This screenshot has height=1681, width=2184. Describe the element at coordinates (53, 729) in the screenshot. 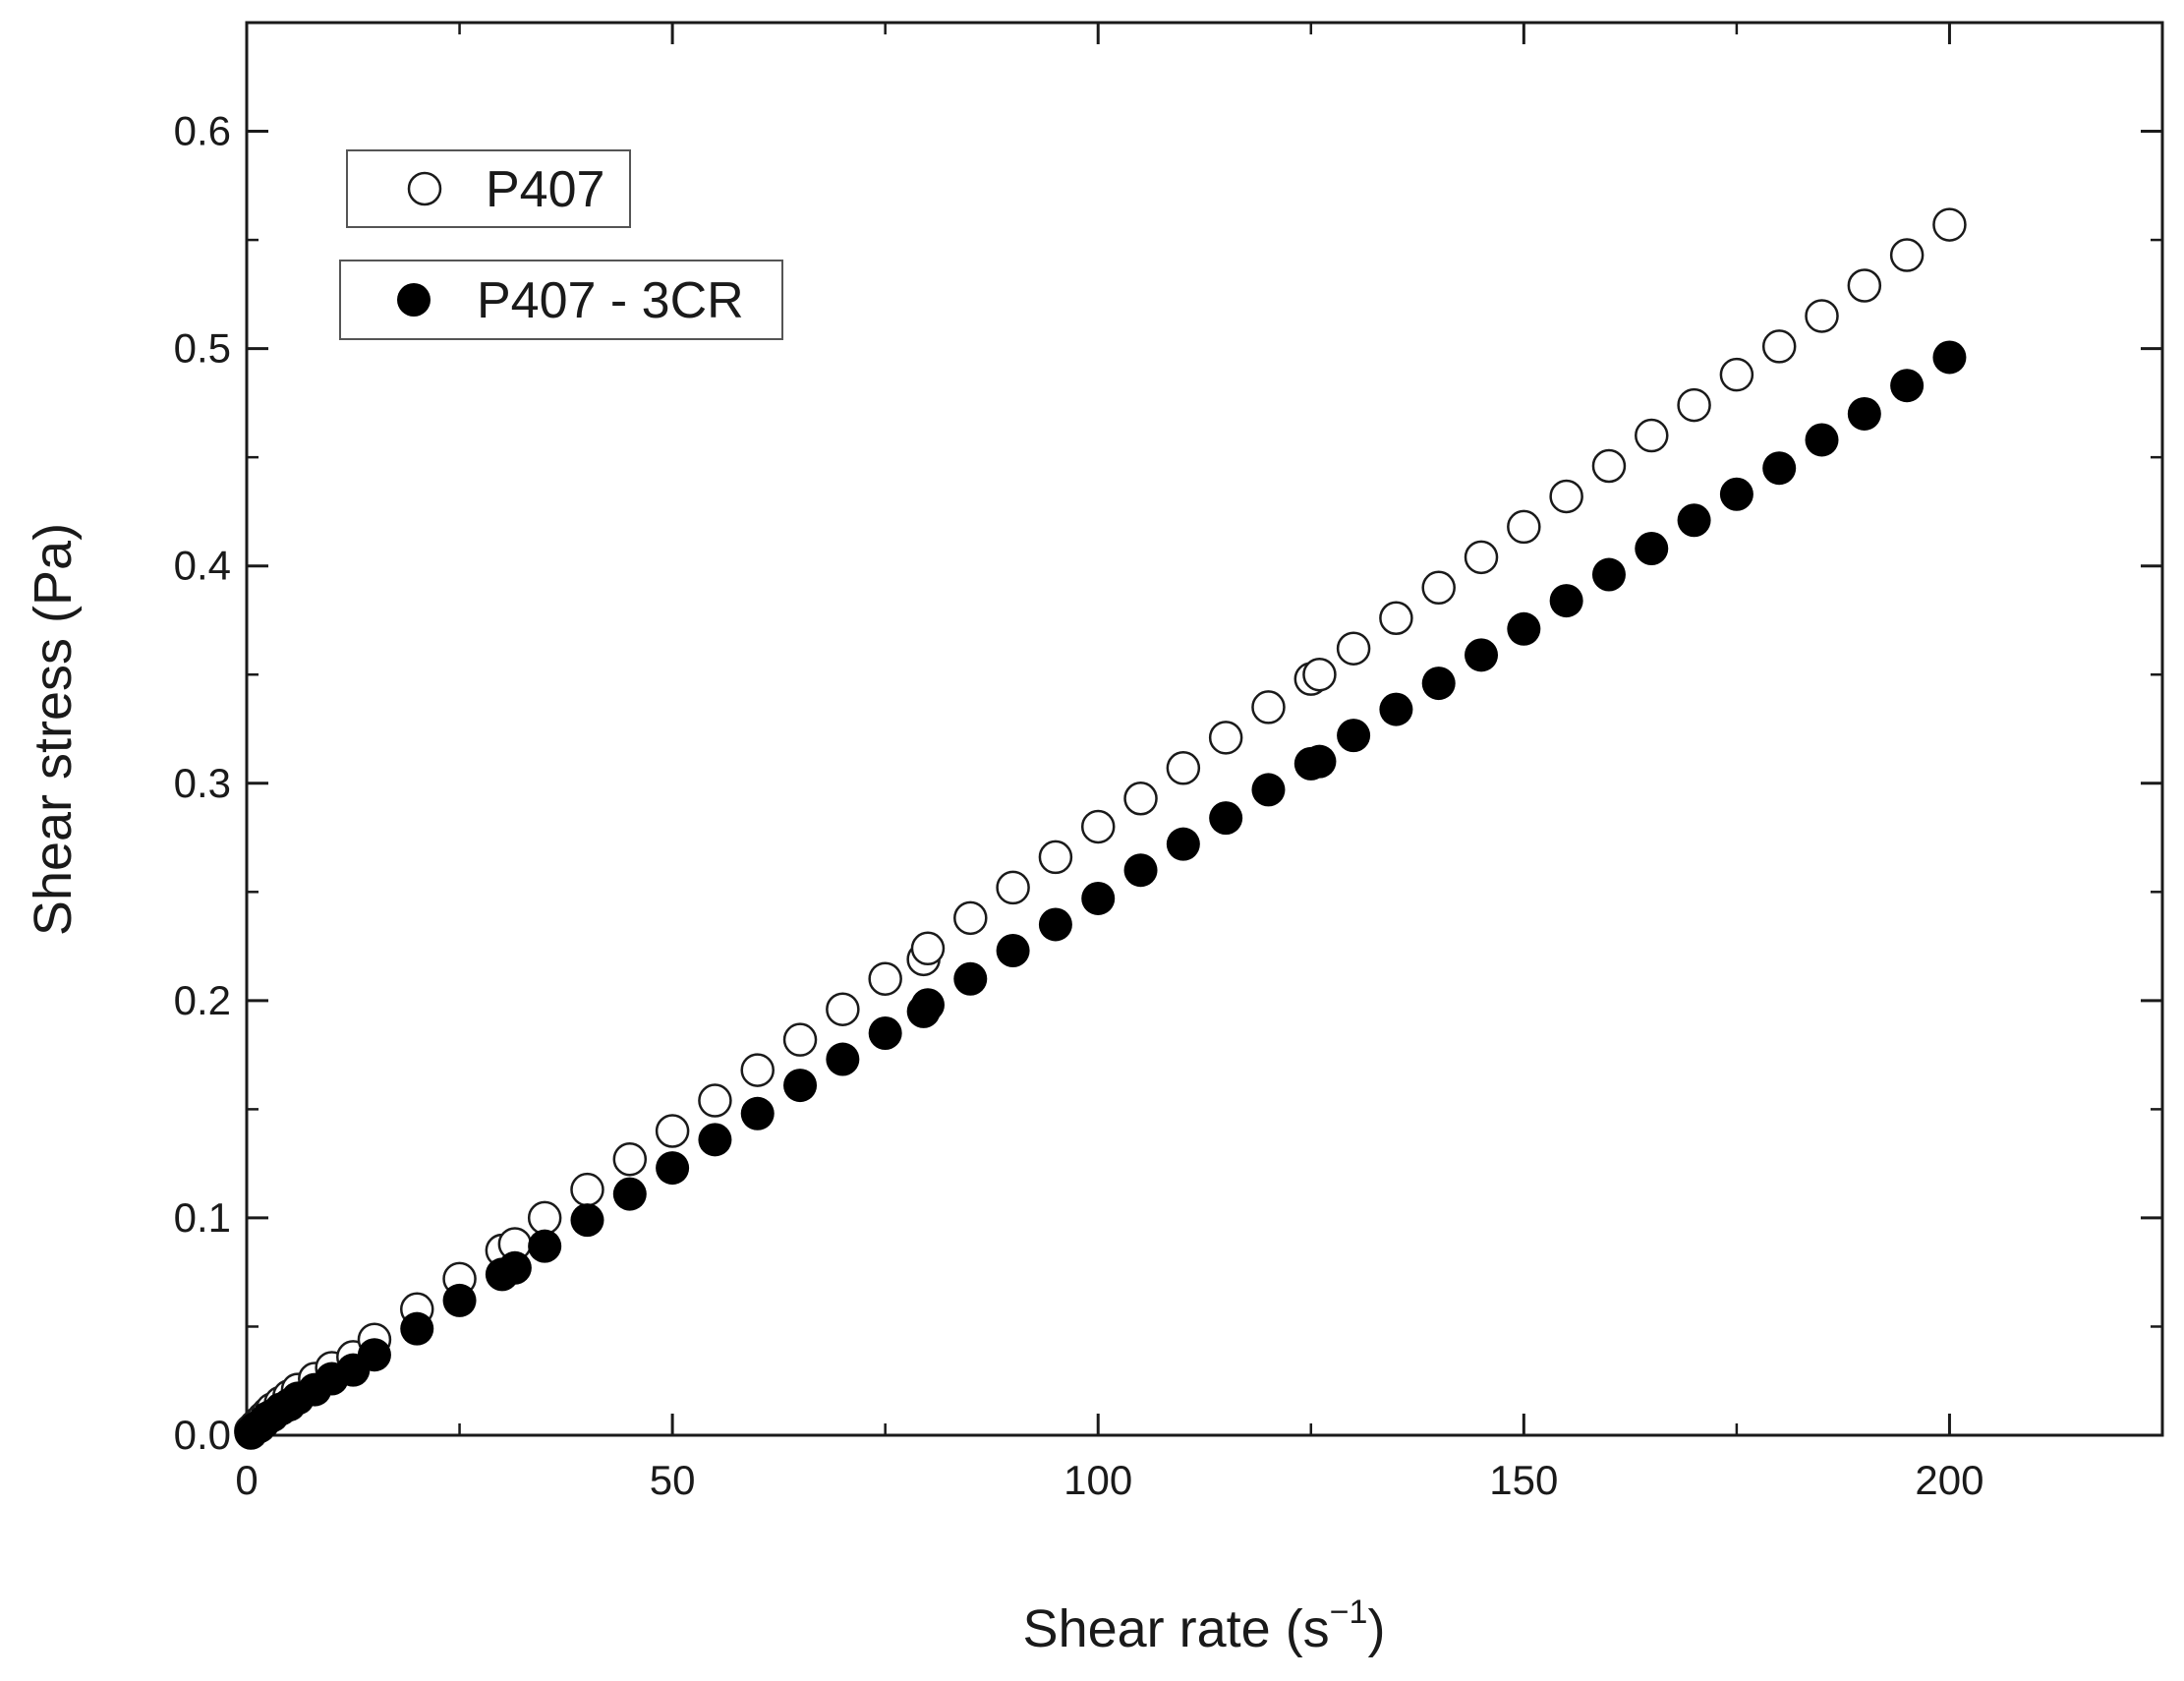

I see `y-axis-title: Shear stress (Pa)` at that location.